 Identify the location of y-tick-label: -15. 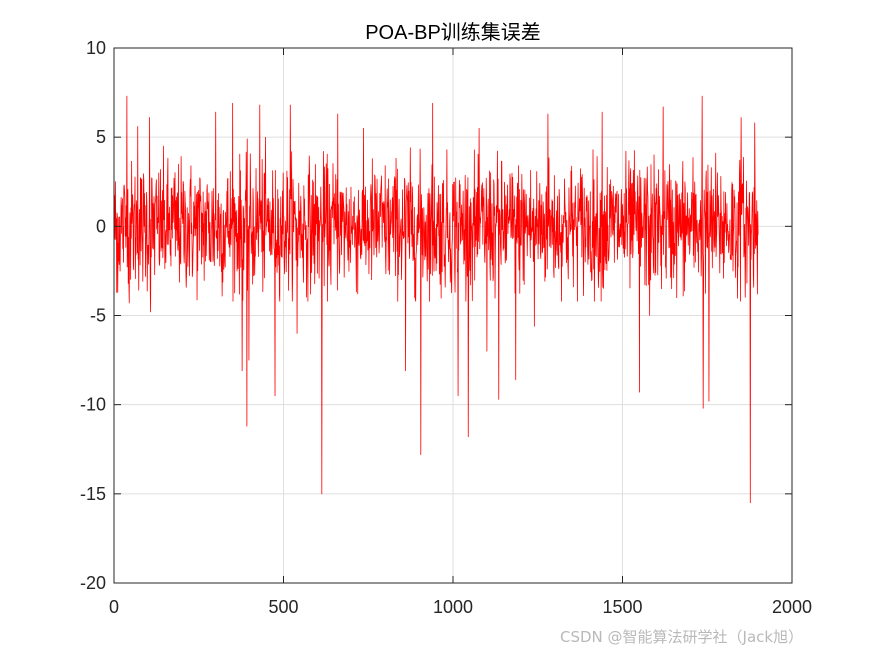
(93, 494).